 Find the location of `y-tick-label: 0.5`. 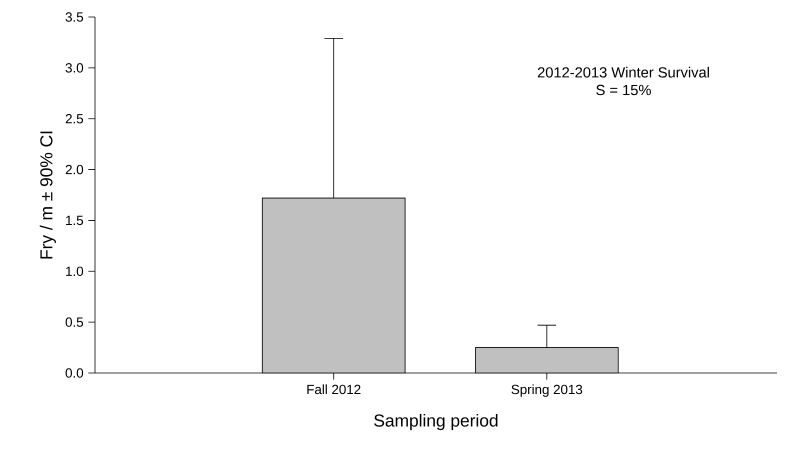

y-tick-label: 0.5 is located at coordinates (75, 322).